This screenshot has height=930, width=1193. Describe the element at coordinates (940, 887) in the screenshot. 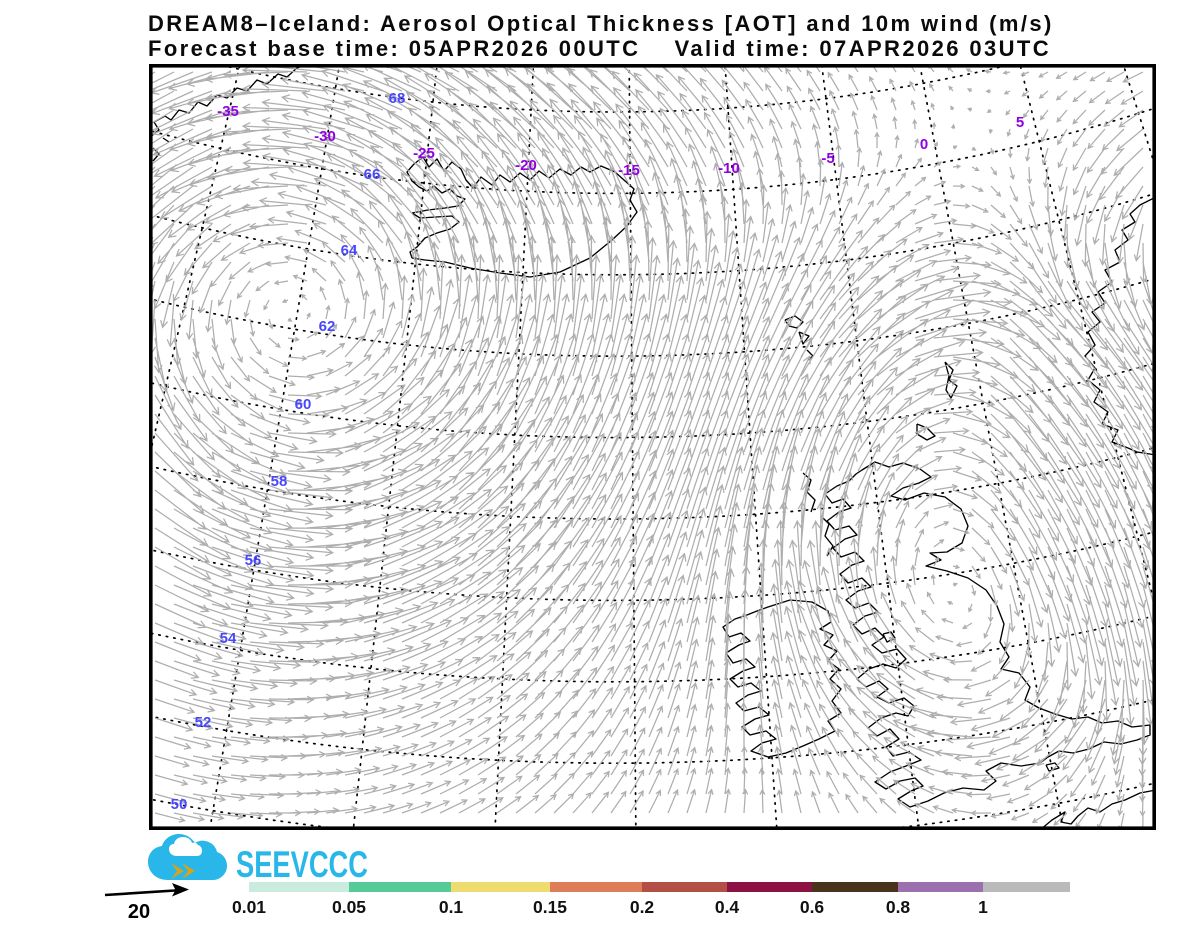

I see `colorbar-segment-0.8` at that location.